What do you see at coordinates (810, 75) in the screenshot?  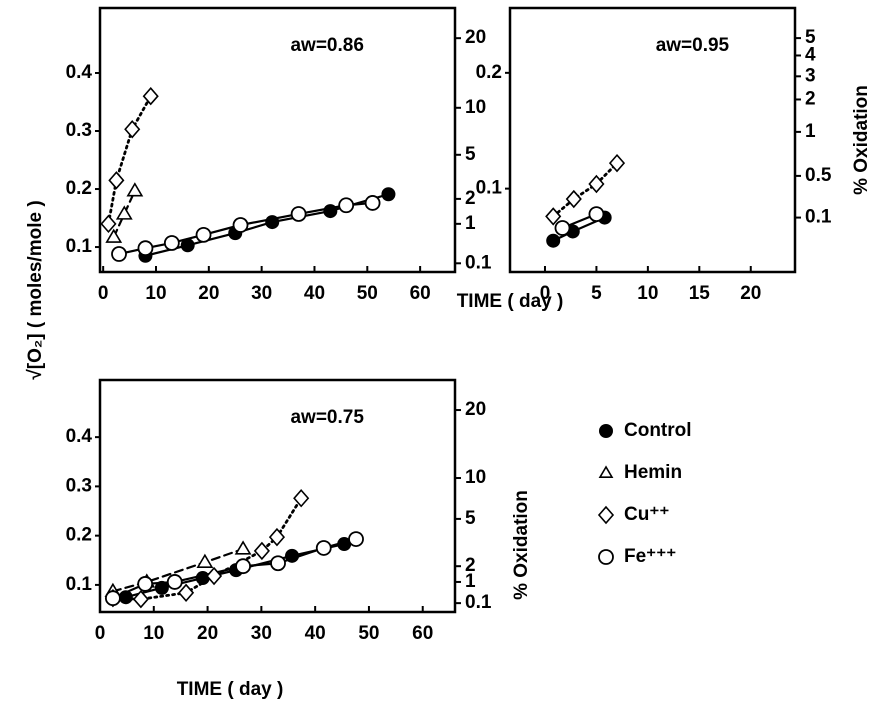 I see `y2-tick-label: 3` at bounding box center [810, 75].